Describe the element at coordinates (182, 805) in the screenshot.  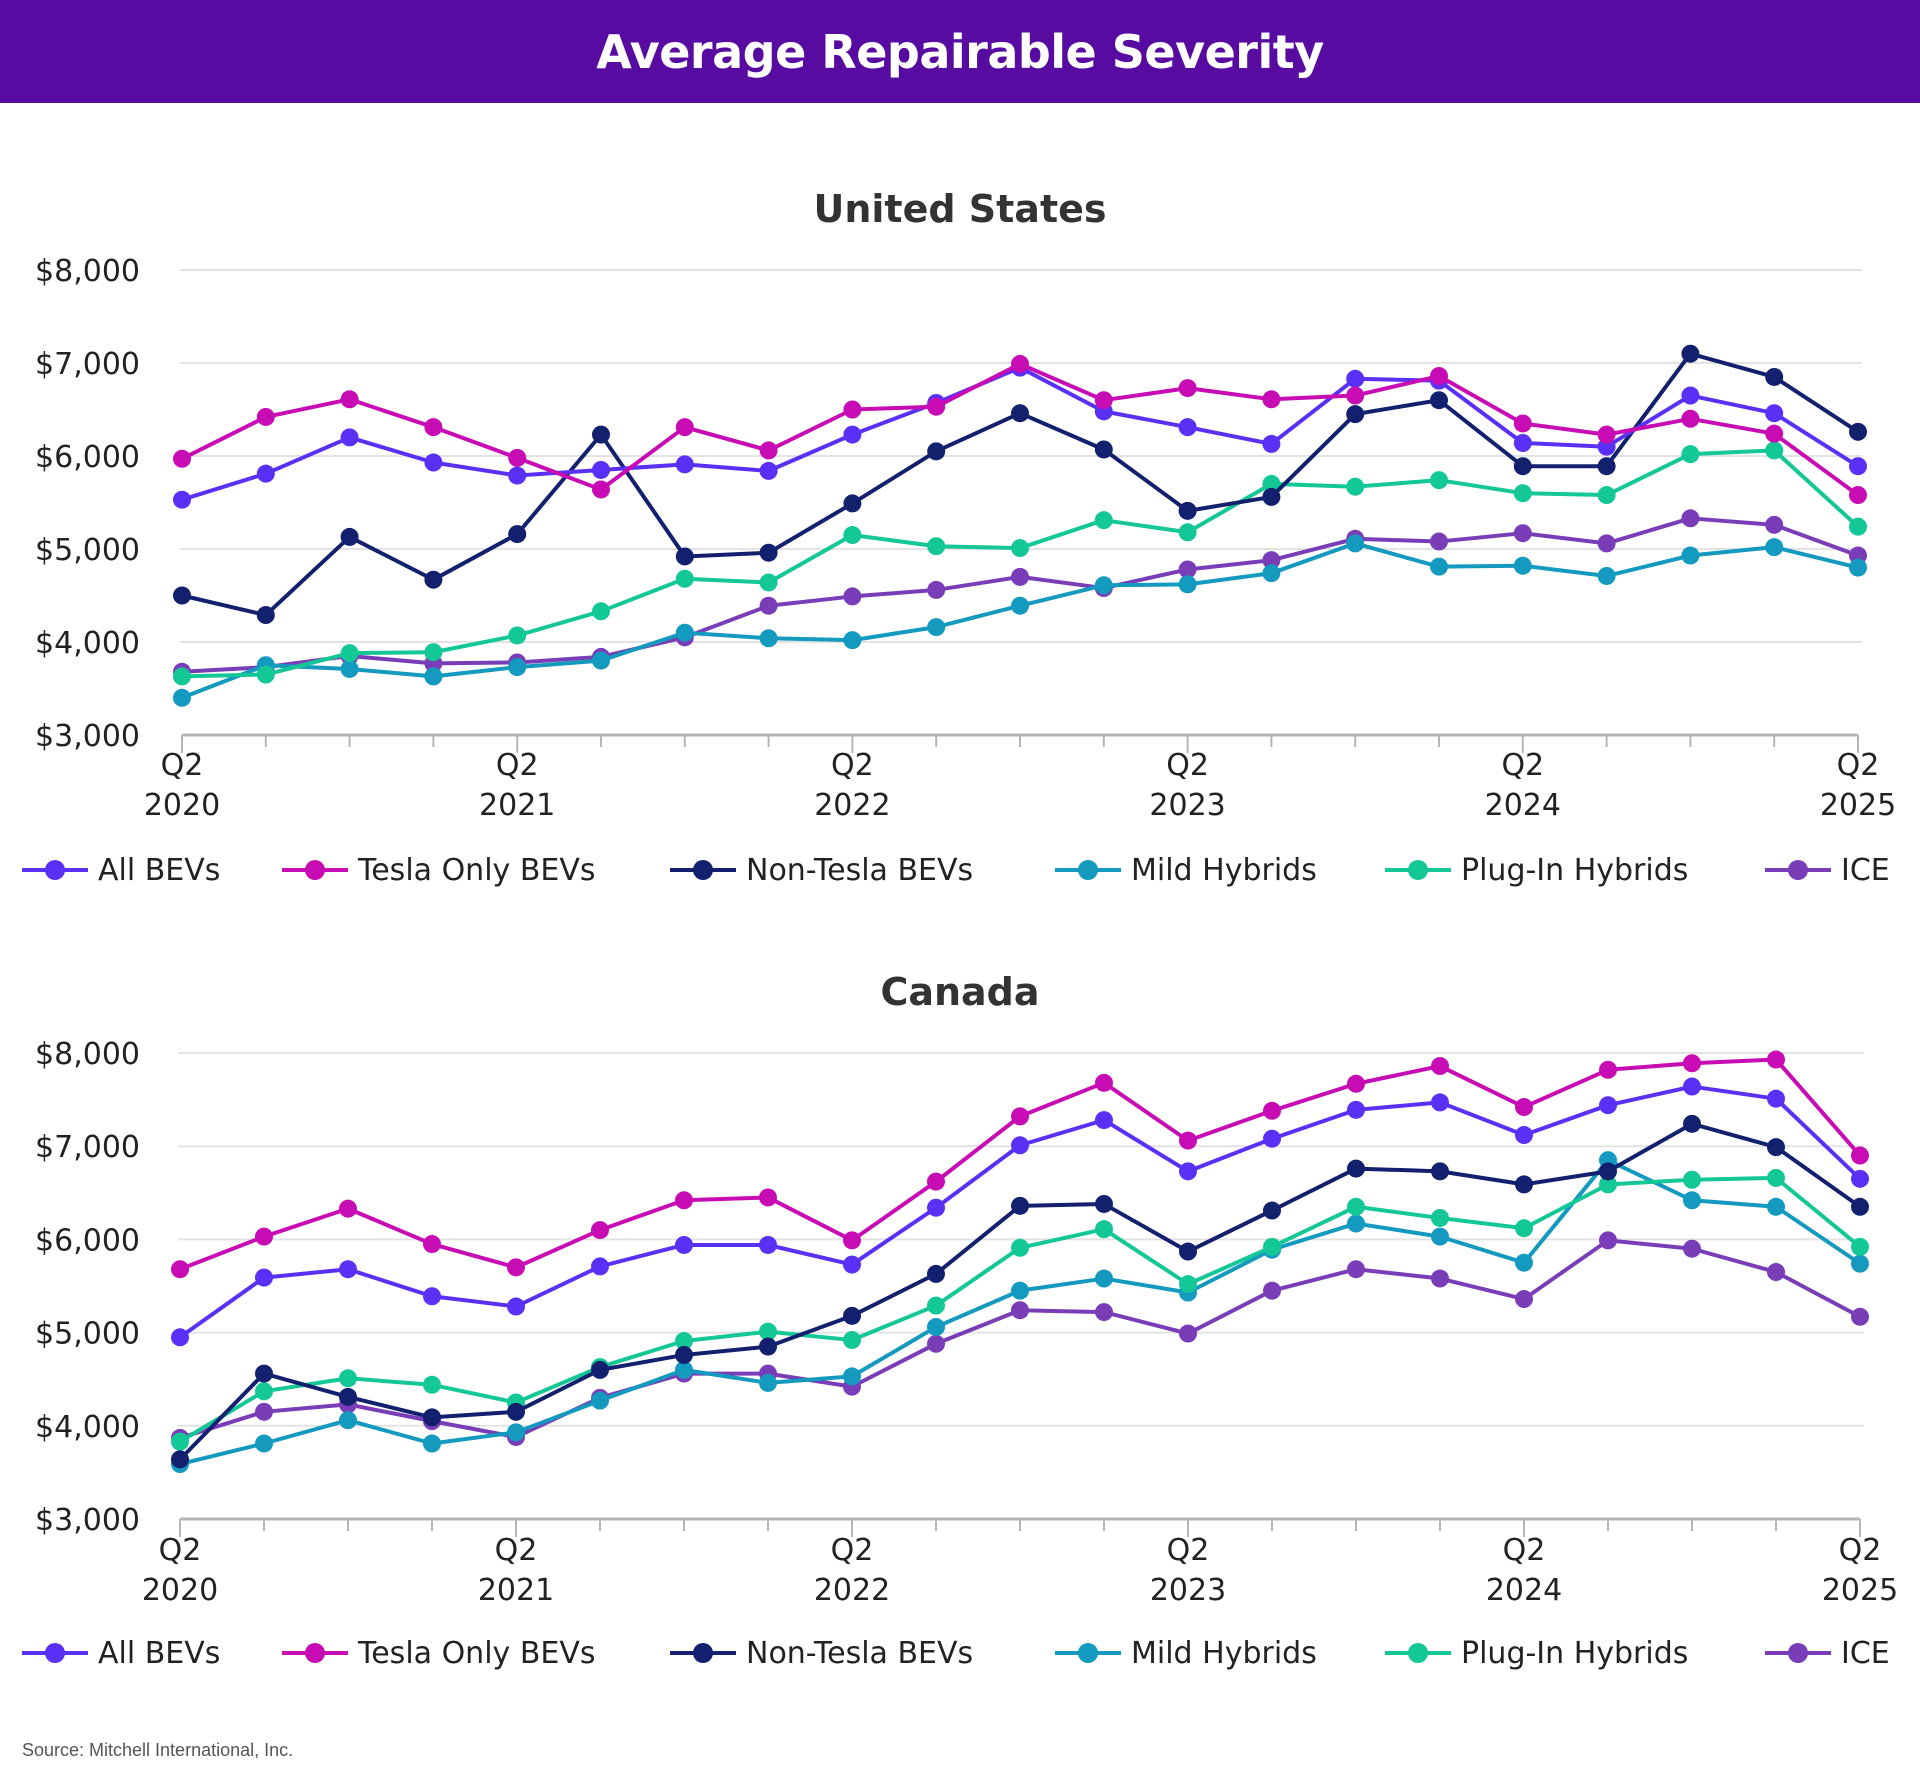
I see `x-tick-year: 2020` at that location.